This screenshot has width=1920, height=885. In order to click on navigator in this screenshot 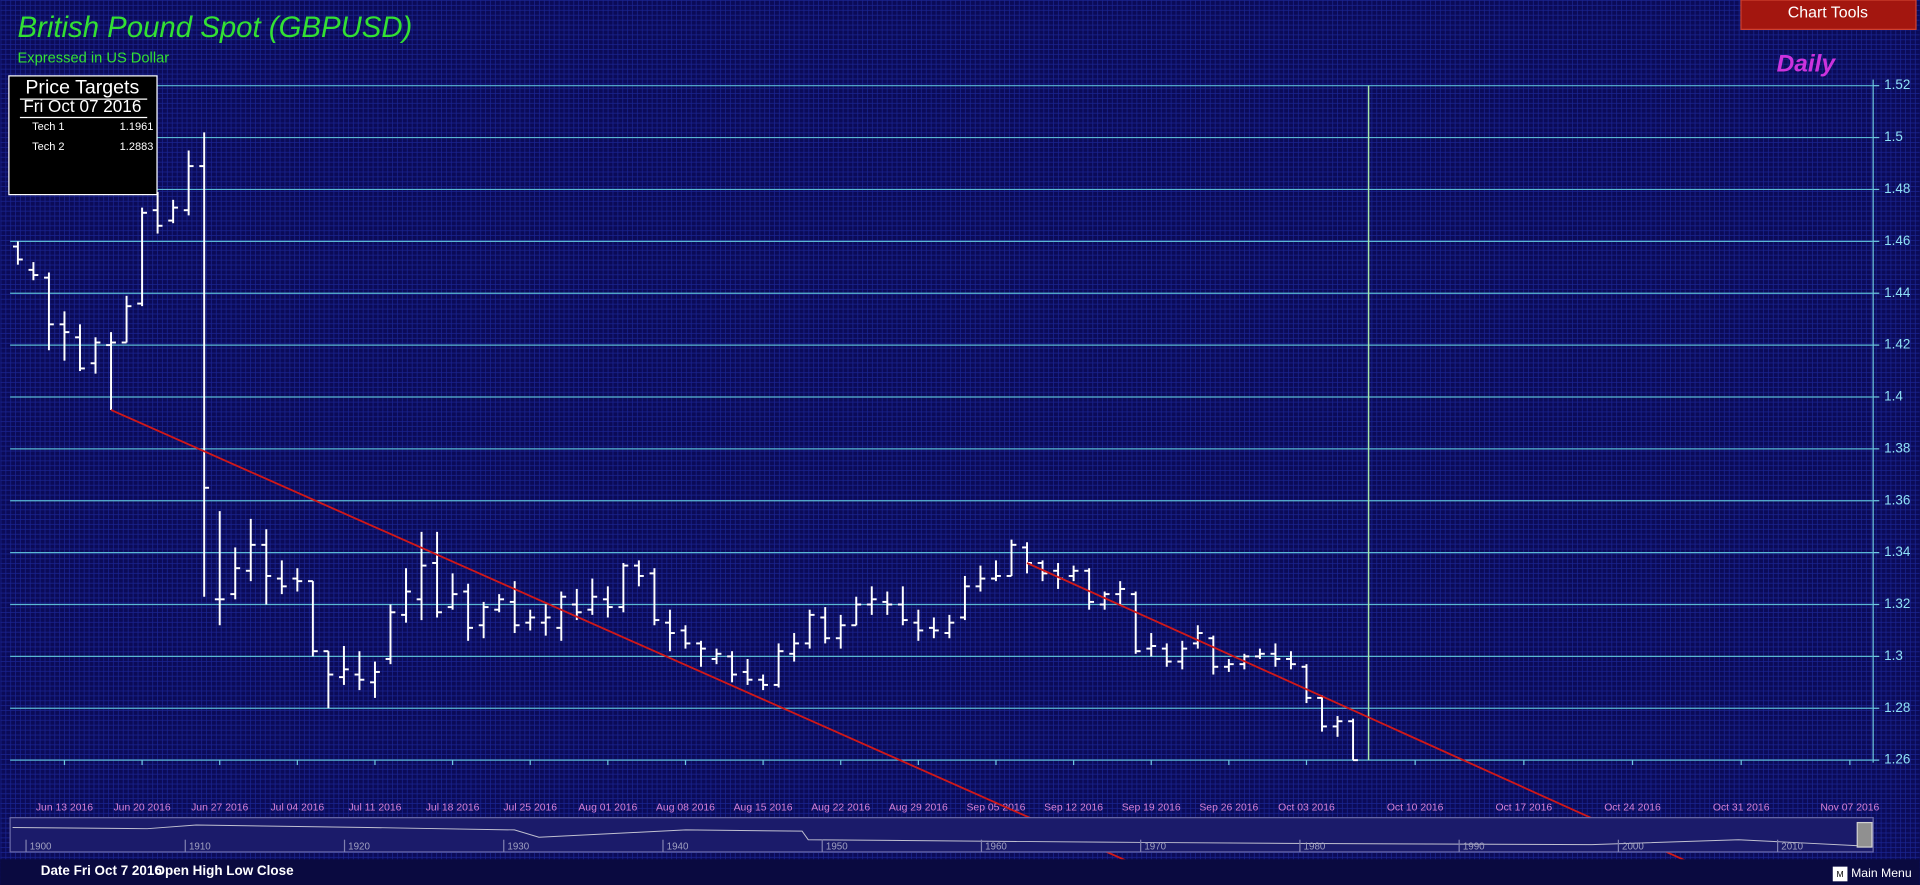, I will do `click(941, 835)`.